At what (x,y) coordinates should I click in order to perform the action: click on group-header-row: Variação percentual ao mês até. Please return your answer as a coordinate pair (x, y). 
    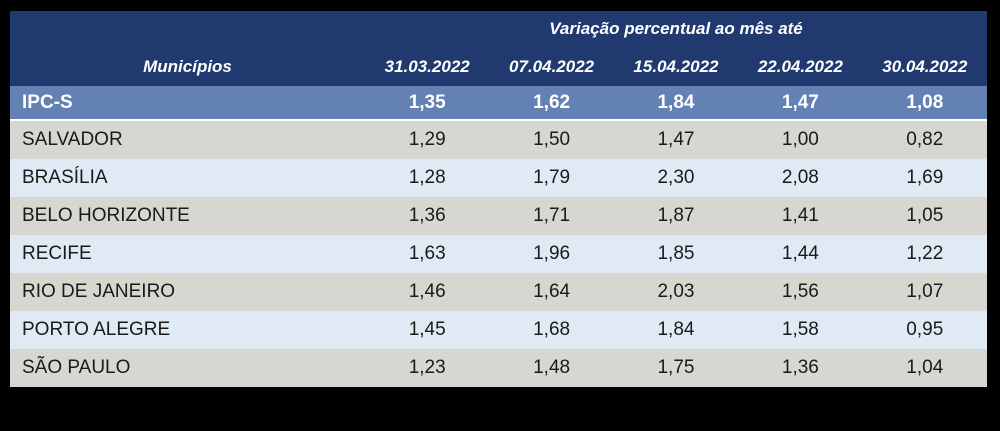
    Looking at the image, I should click on (498, 29).